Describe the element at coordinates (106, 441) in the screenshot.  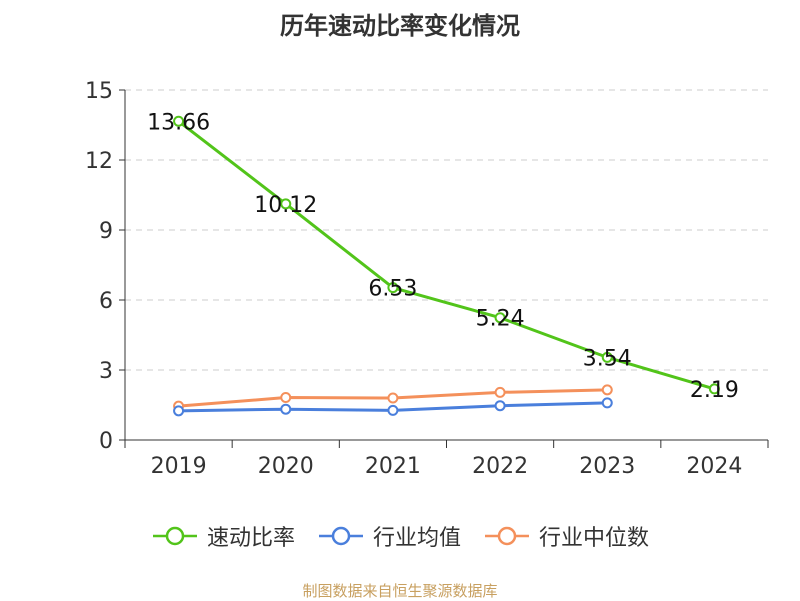
I see `y-tick-label: 0` at that location.